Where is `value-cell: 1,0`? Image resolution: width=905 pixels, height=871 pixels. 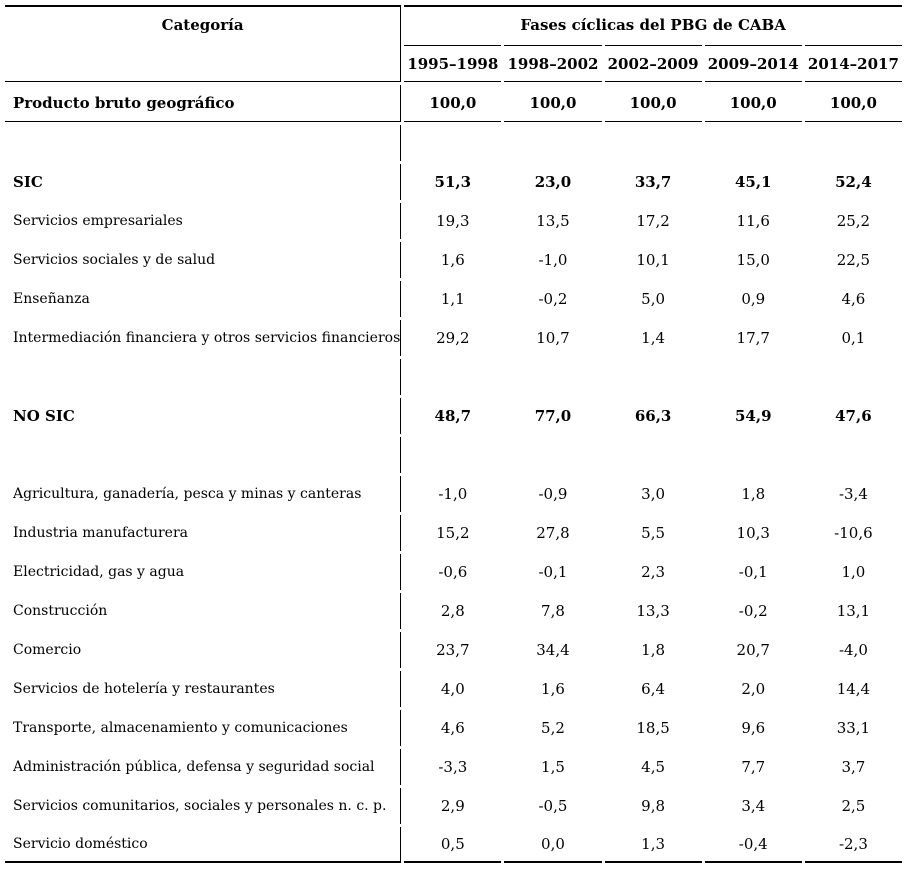
value-cell: 1,0 is located at coordinates (853, 572).